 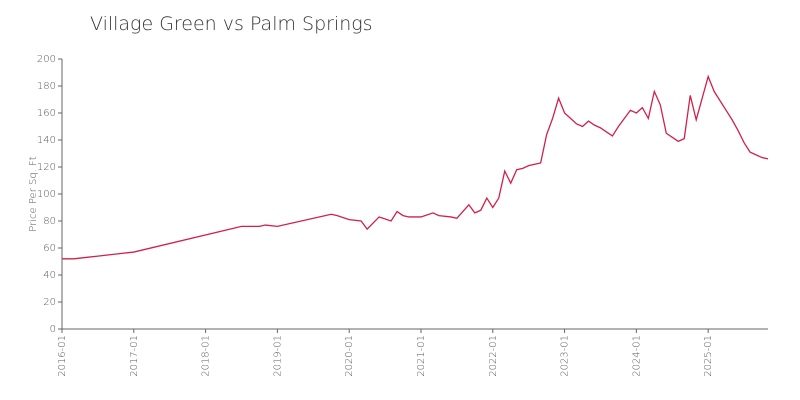 I want to click on y-tick-label: 200, so click(x=46, y=59).